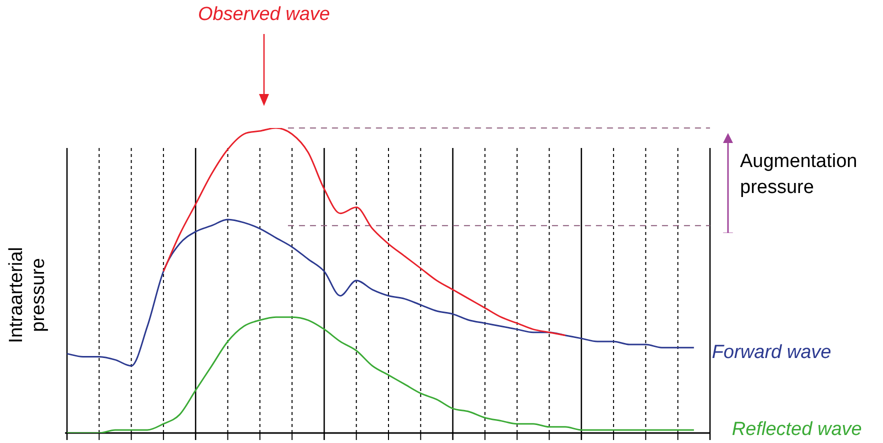 The width and height of the screenshot is (883, 443). Describe the element at coordinates (799, 175) in the screenshot. I see `text: Augmentation pressure` at that location.